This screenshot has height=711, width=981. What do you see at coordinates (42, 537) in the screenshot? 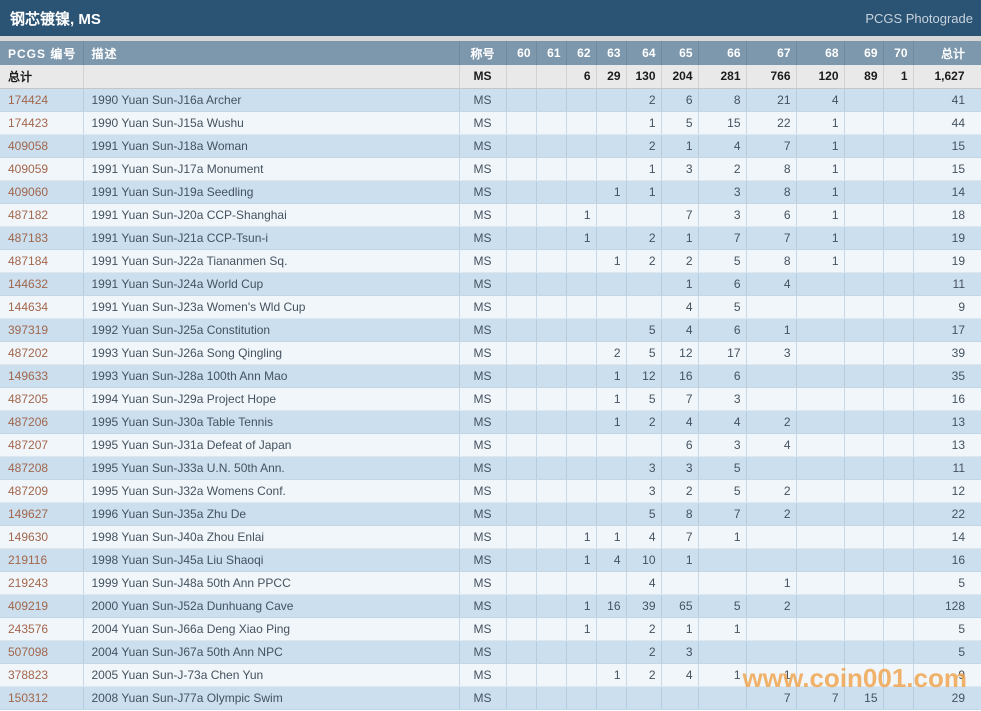
I see `pcgs-number-link: 149630` at bounding box center [42, 537].